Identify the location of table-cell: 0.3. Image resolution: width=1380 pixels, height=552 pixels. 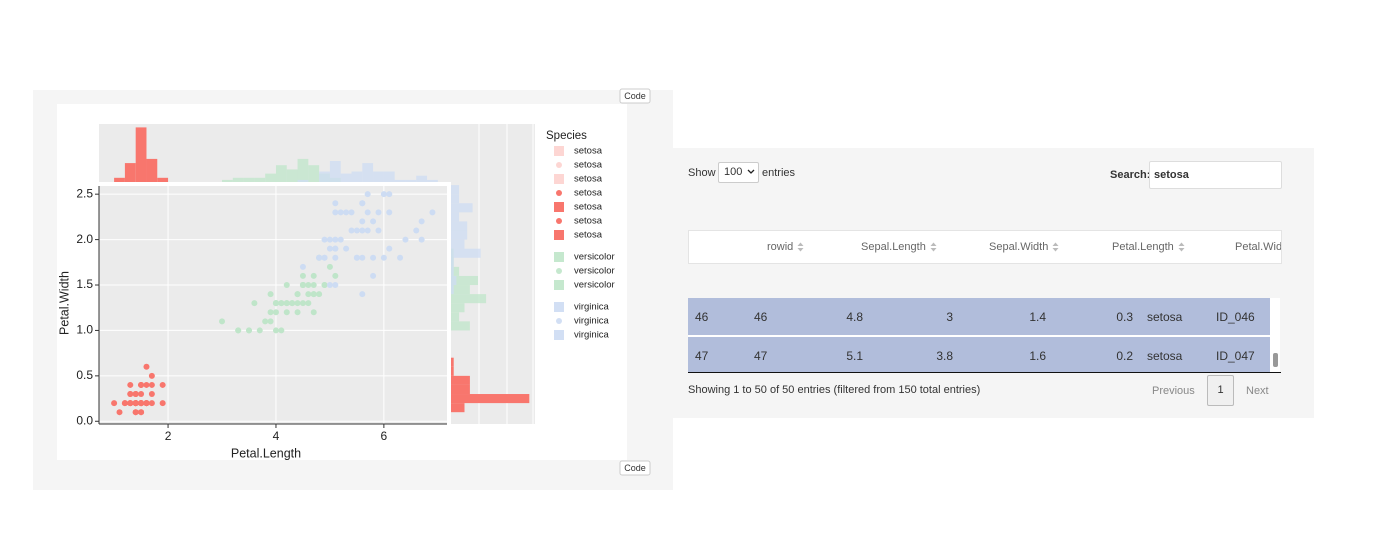
(1124, 317).